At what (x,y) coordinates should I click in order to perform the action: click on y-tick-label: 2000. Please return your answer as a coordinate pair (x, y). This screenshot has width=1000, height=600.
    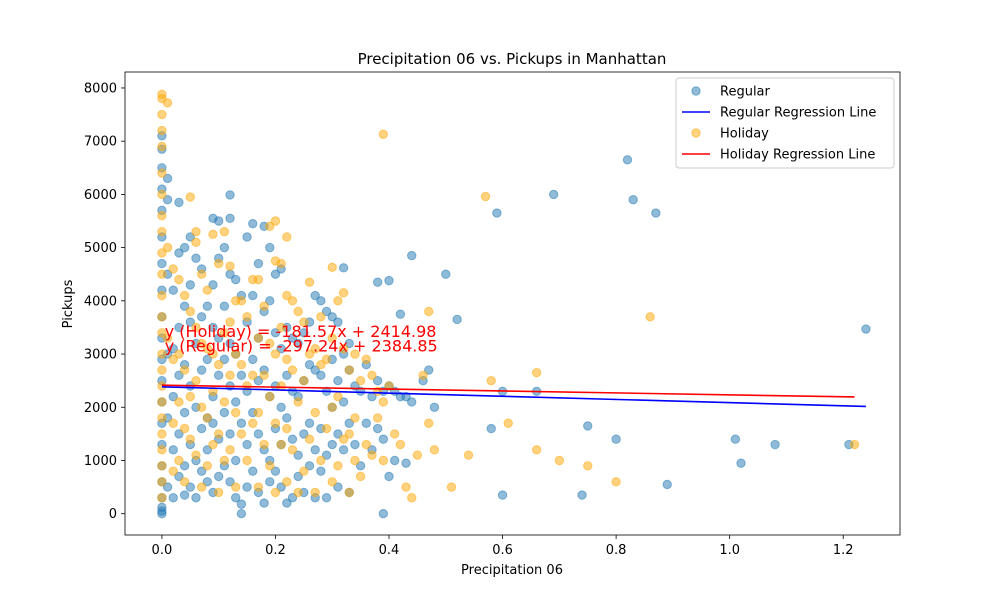
    Looking at the image, I should click on (100, 408).